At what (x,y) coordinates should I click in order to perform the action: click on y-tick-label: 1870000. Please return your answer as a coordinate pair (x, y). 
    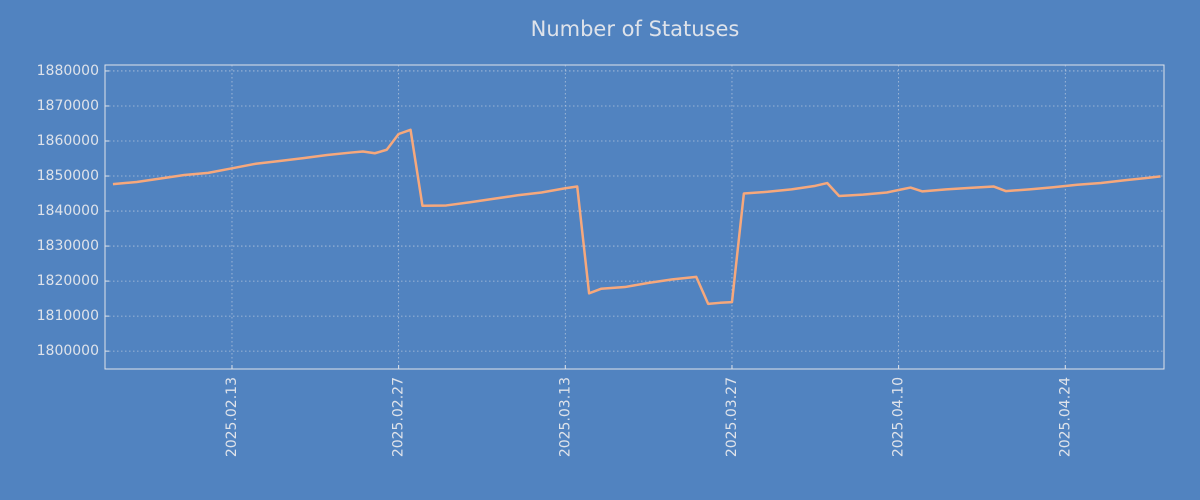
    Looking at the image, I should click on (68, 106).